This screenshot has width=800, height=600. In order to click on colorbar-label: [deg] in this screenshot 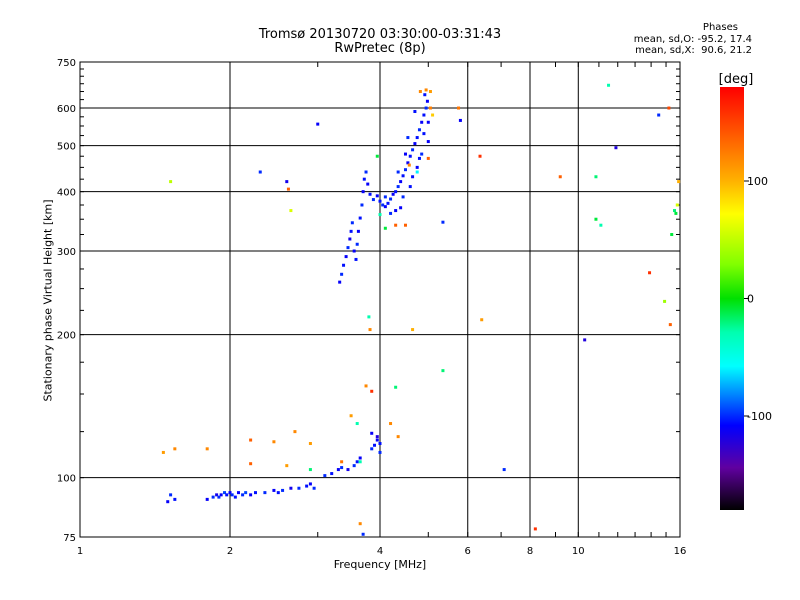, I will do `click(736, 79)`.